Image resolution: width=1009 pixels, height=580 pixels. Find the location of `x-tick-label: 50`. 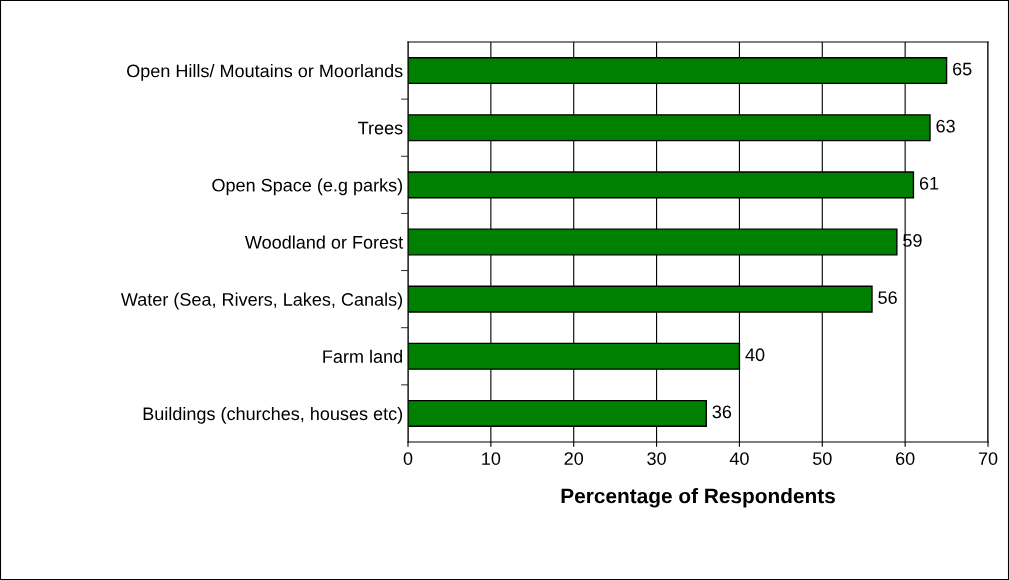

x-tick-label: 50 is located at coordinates (822, 458).